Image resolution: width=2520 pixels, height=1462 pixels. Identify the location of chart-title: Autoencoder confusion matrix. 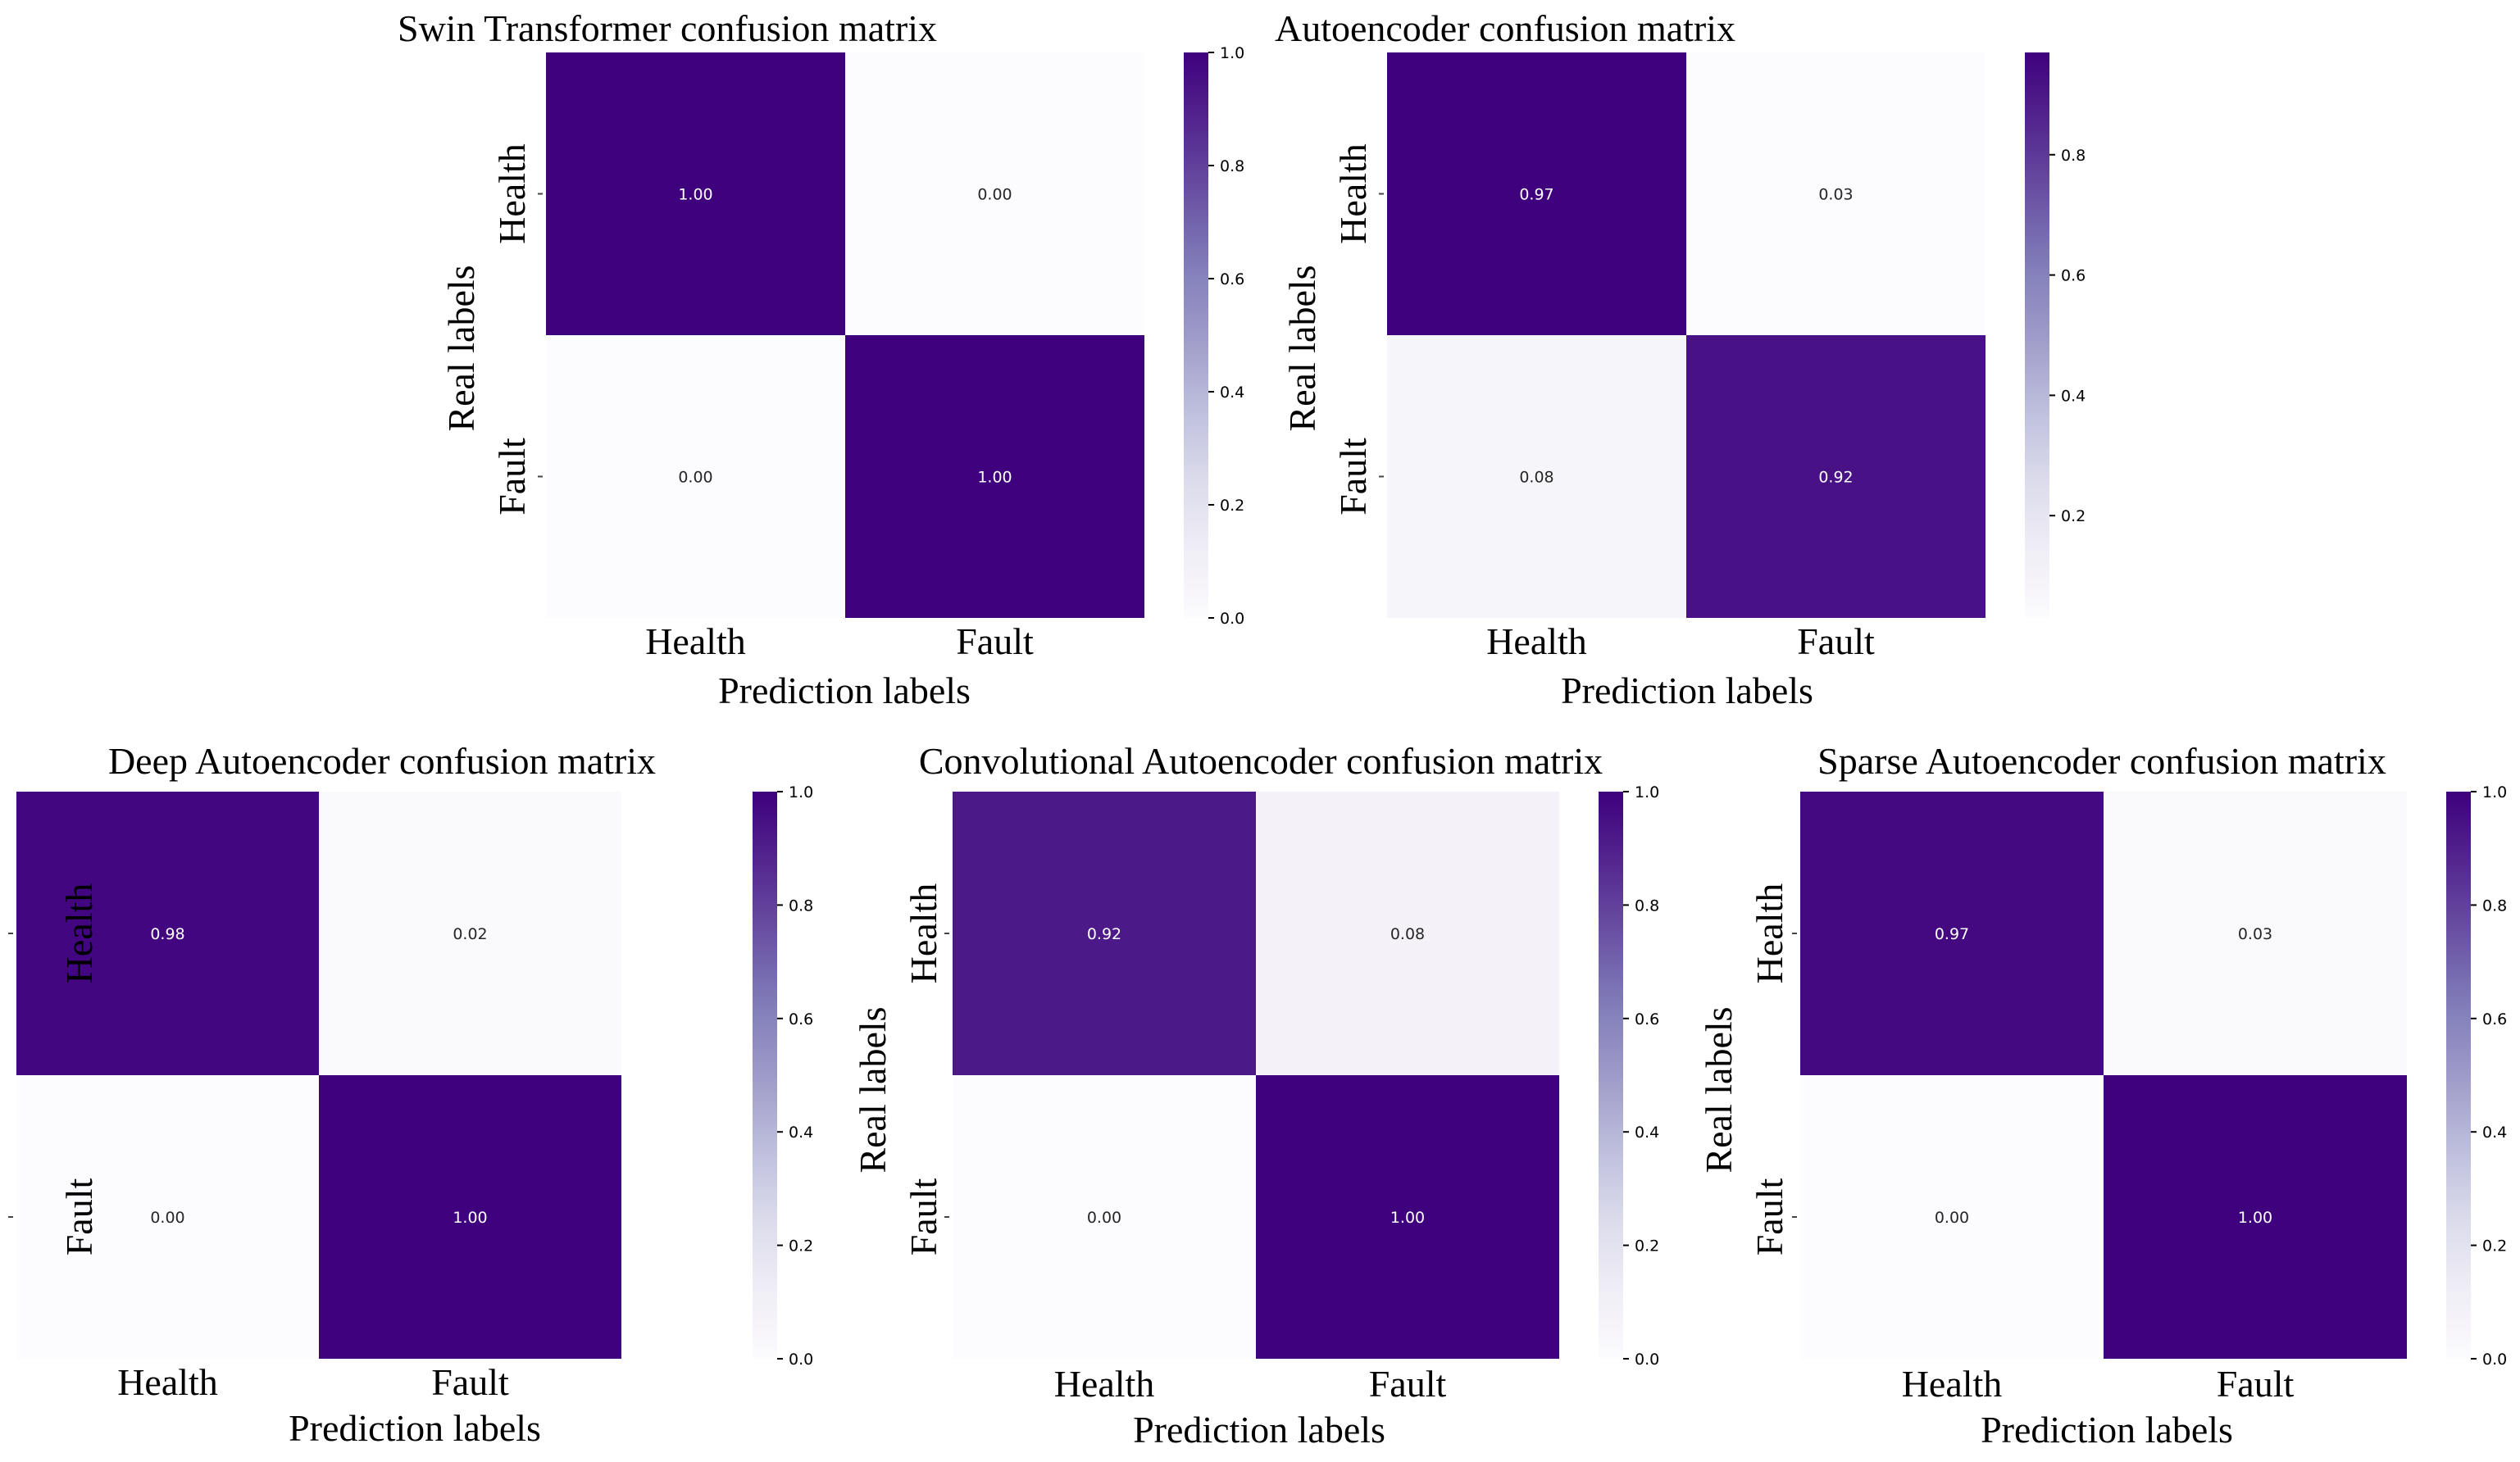
(1505, 28).